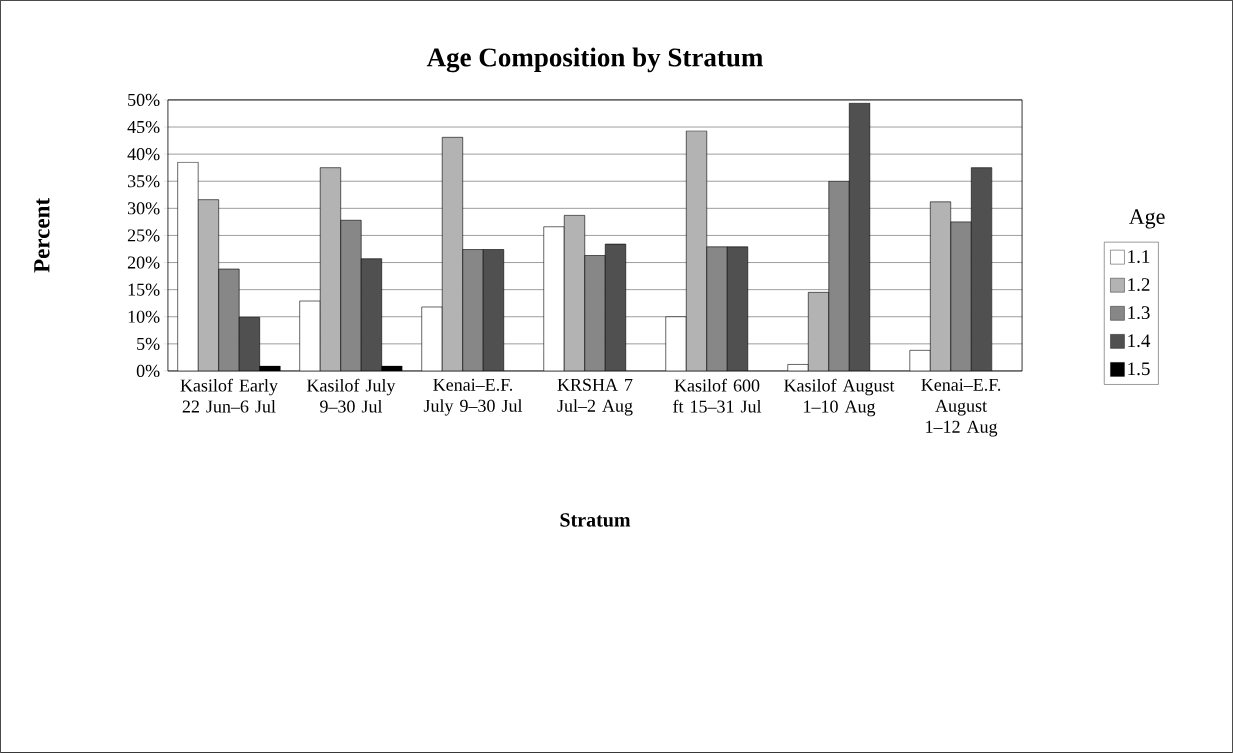 Image resolution: width=1233 pixels, height=753 pixels. Describe the element at coordinates (1139, 341) in the screenshot. I see `legend-label: 1.4` at that location.